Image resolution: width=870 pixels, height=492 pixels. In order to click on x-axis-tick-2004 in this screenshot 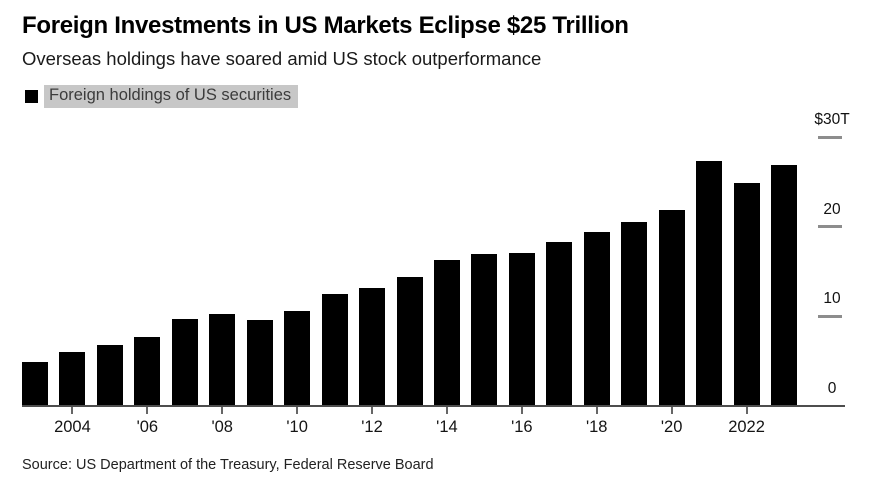, I will do `click(72, 410)`.